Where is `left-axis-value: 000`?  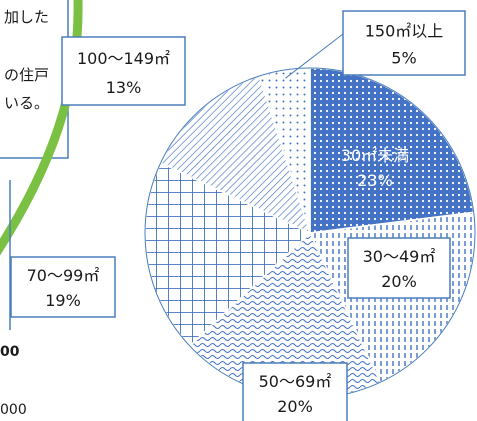 left-axis-value: 000 is located at coordinates (13, 410).